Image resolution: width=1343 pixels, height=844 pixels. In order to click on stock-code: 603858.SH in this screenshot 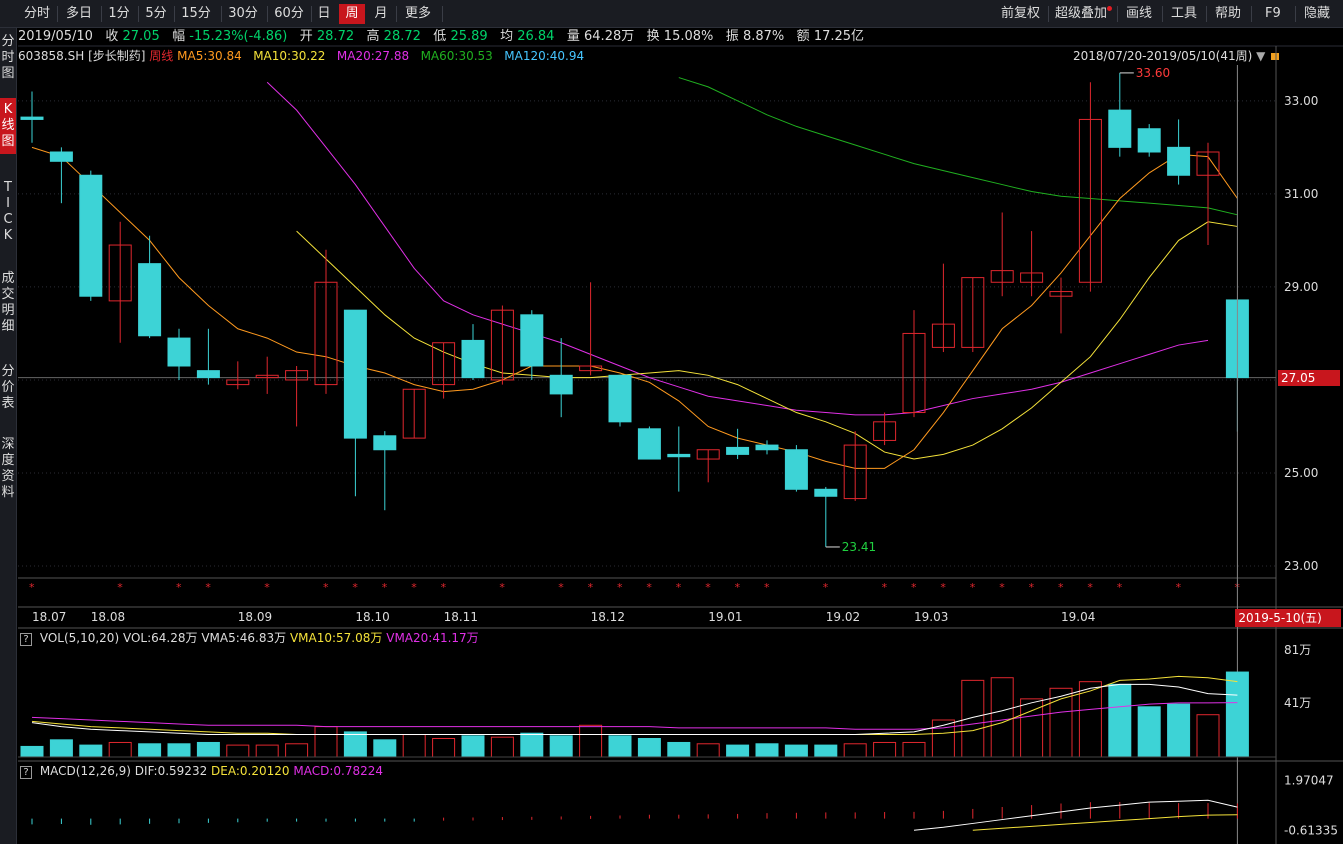, I will do `click(51, 56)`.